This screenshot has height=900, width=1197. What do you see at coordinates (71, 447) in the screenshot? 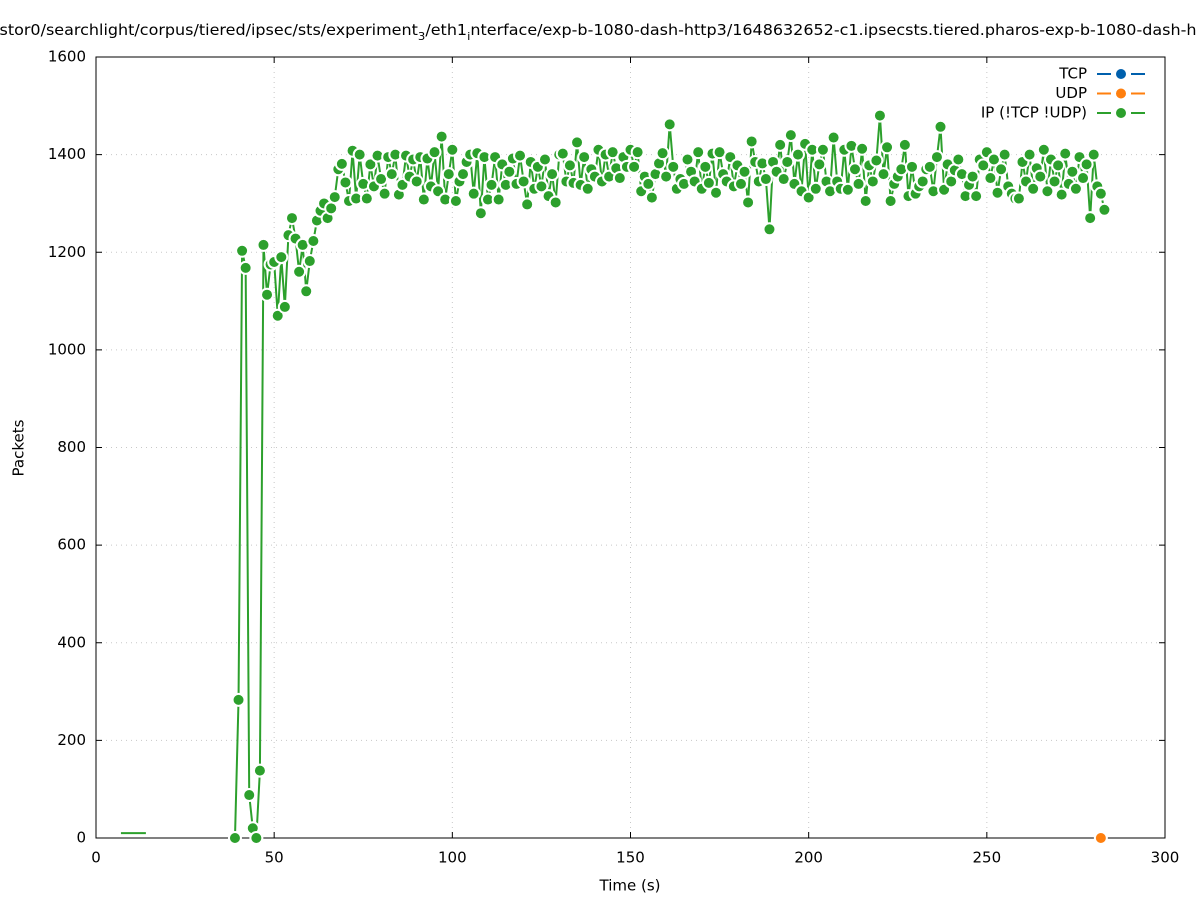
I see `y-tick-label: 800` at bounding box center [71, 447].